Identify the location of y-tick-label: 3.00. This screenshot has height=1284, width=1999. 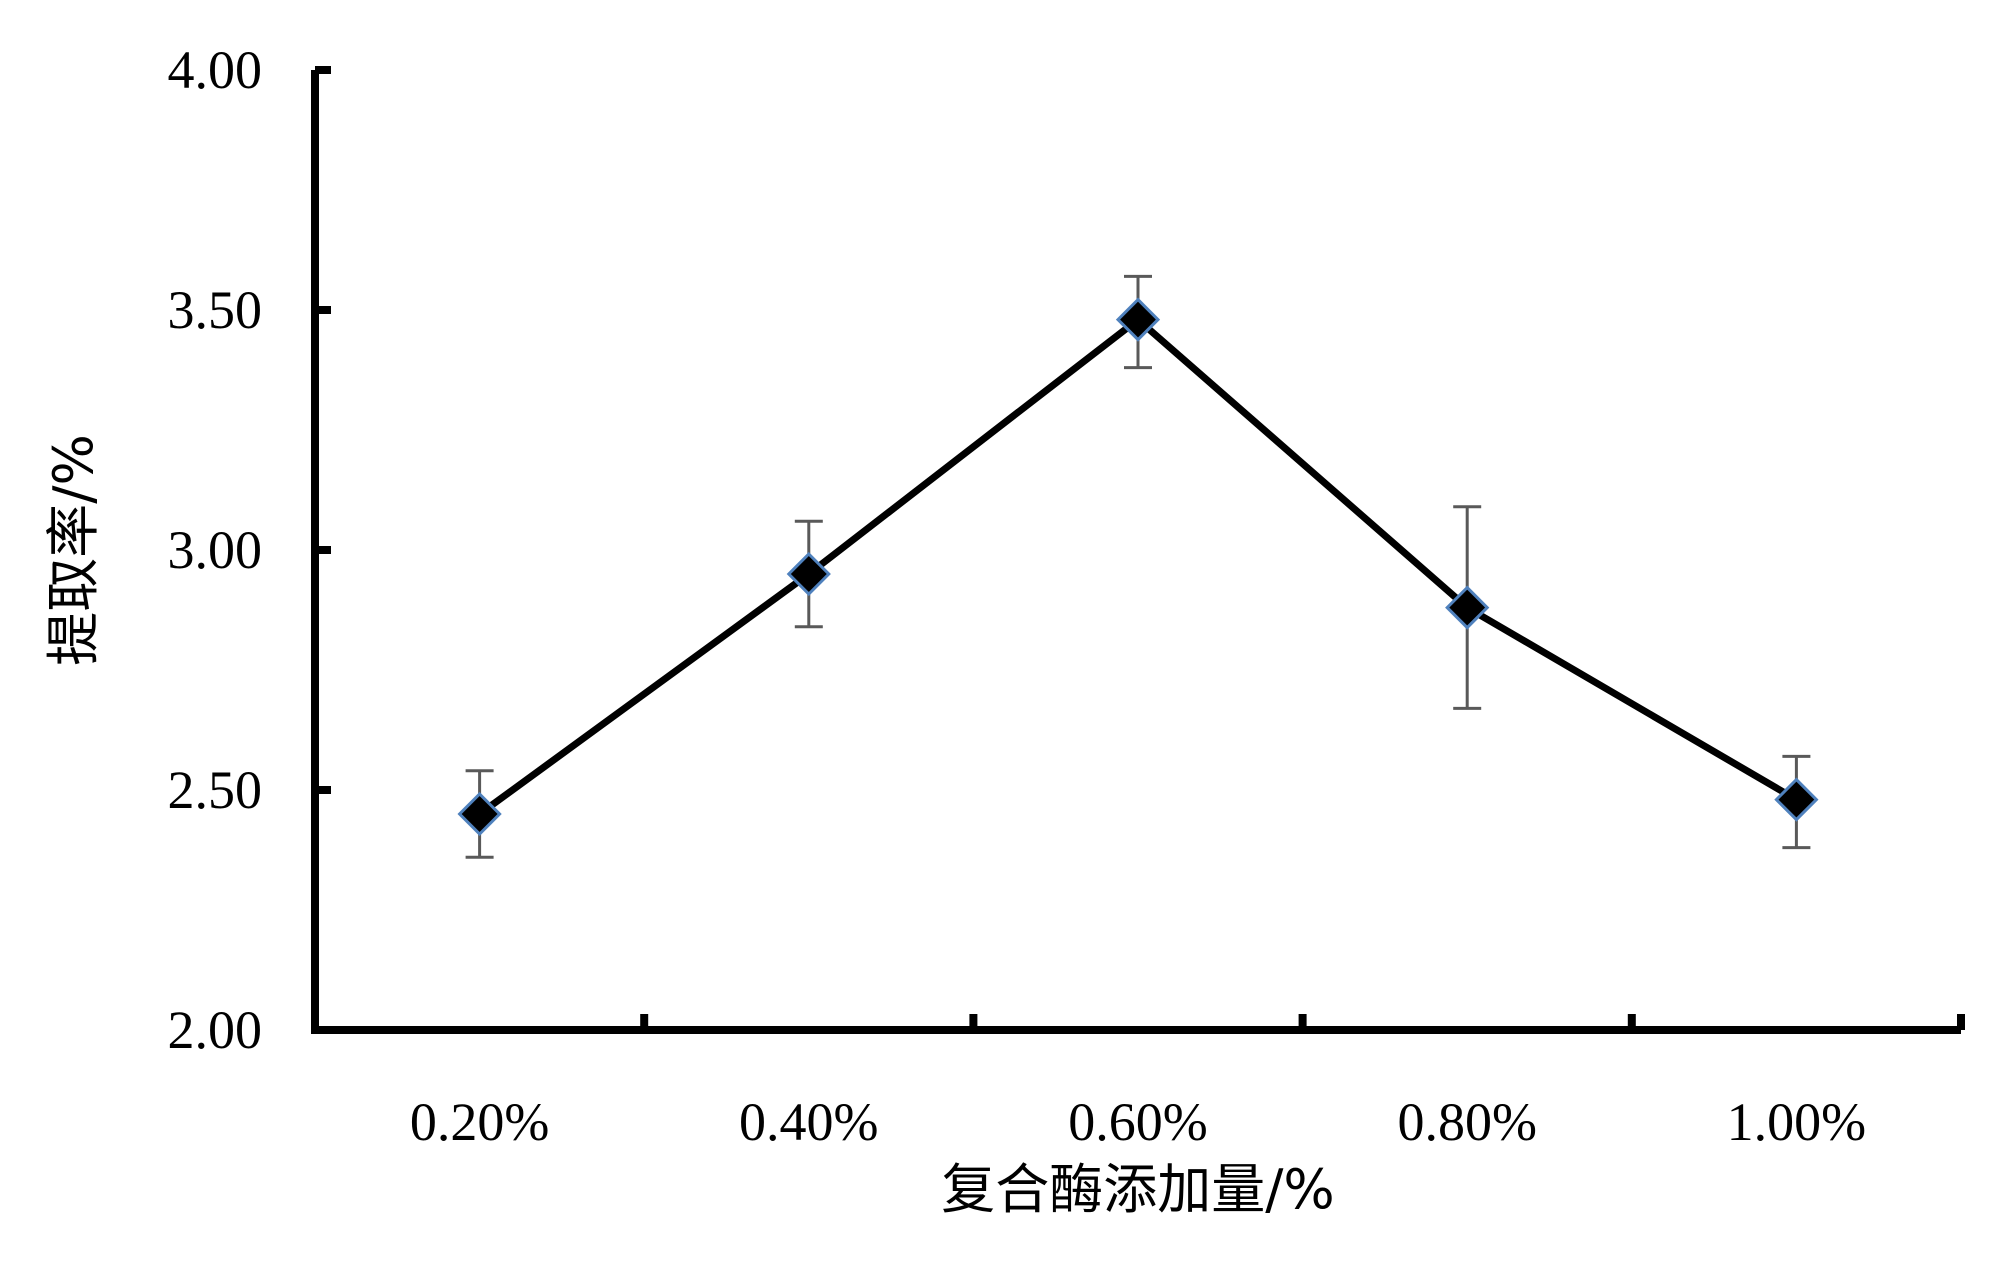
(215, 550).